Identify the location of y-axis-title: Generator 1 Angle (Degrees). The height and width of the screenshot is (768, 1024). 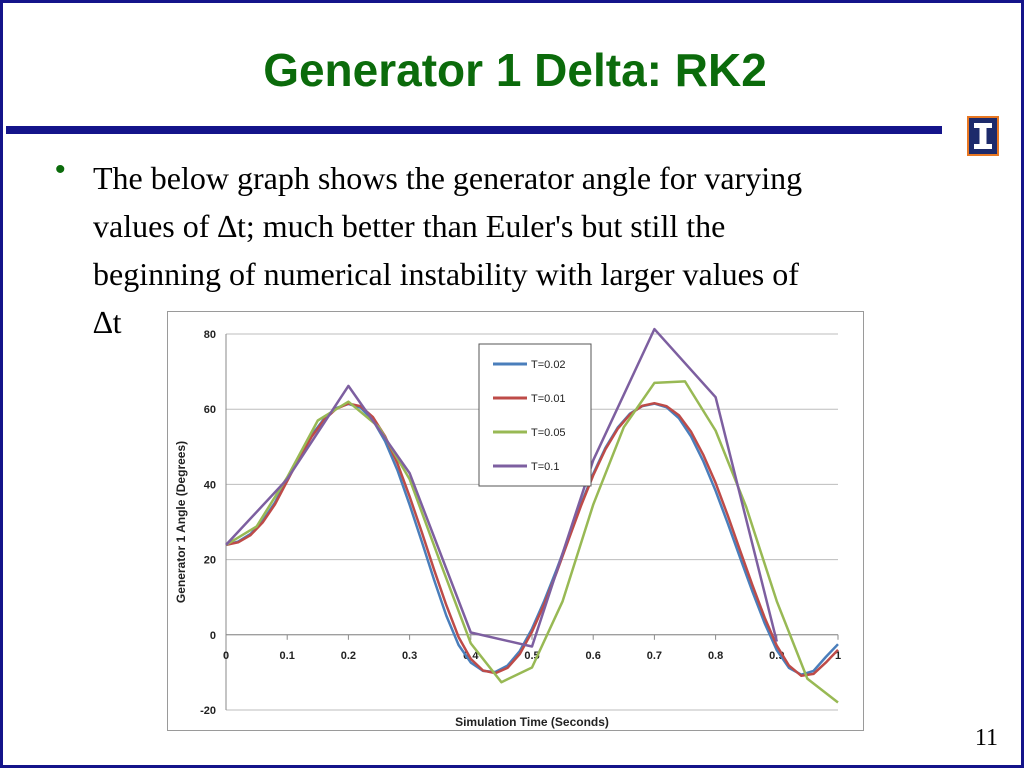
(181, 522).